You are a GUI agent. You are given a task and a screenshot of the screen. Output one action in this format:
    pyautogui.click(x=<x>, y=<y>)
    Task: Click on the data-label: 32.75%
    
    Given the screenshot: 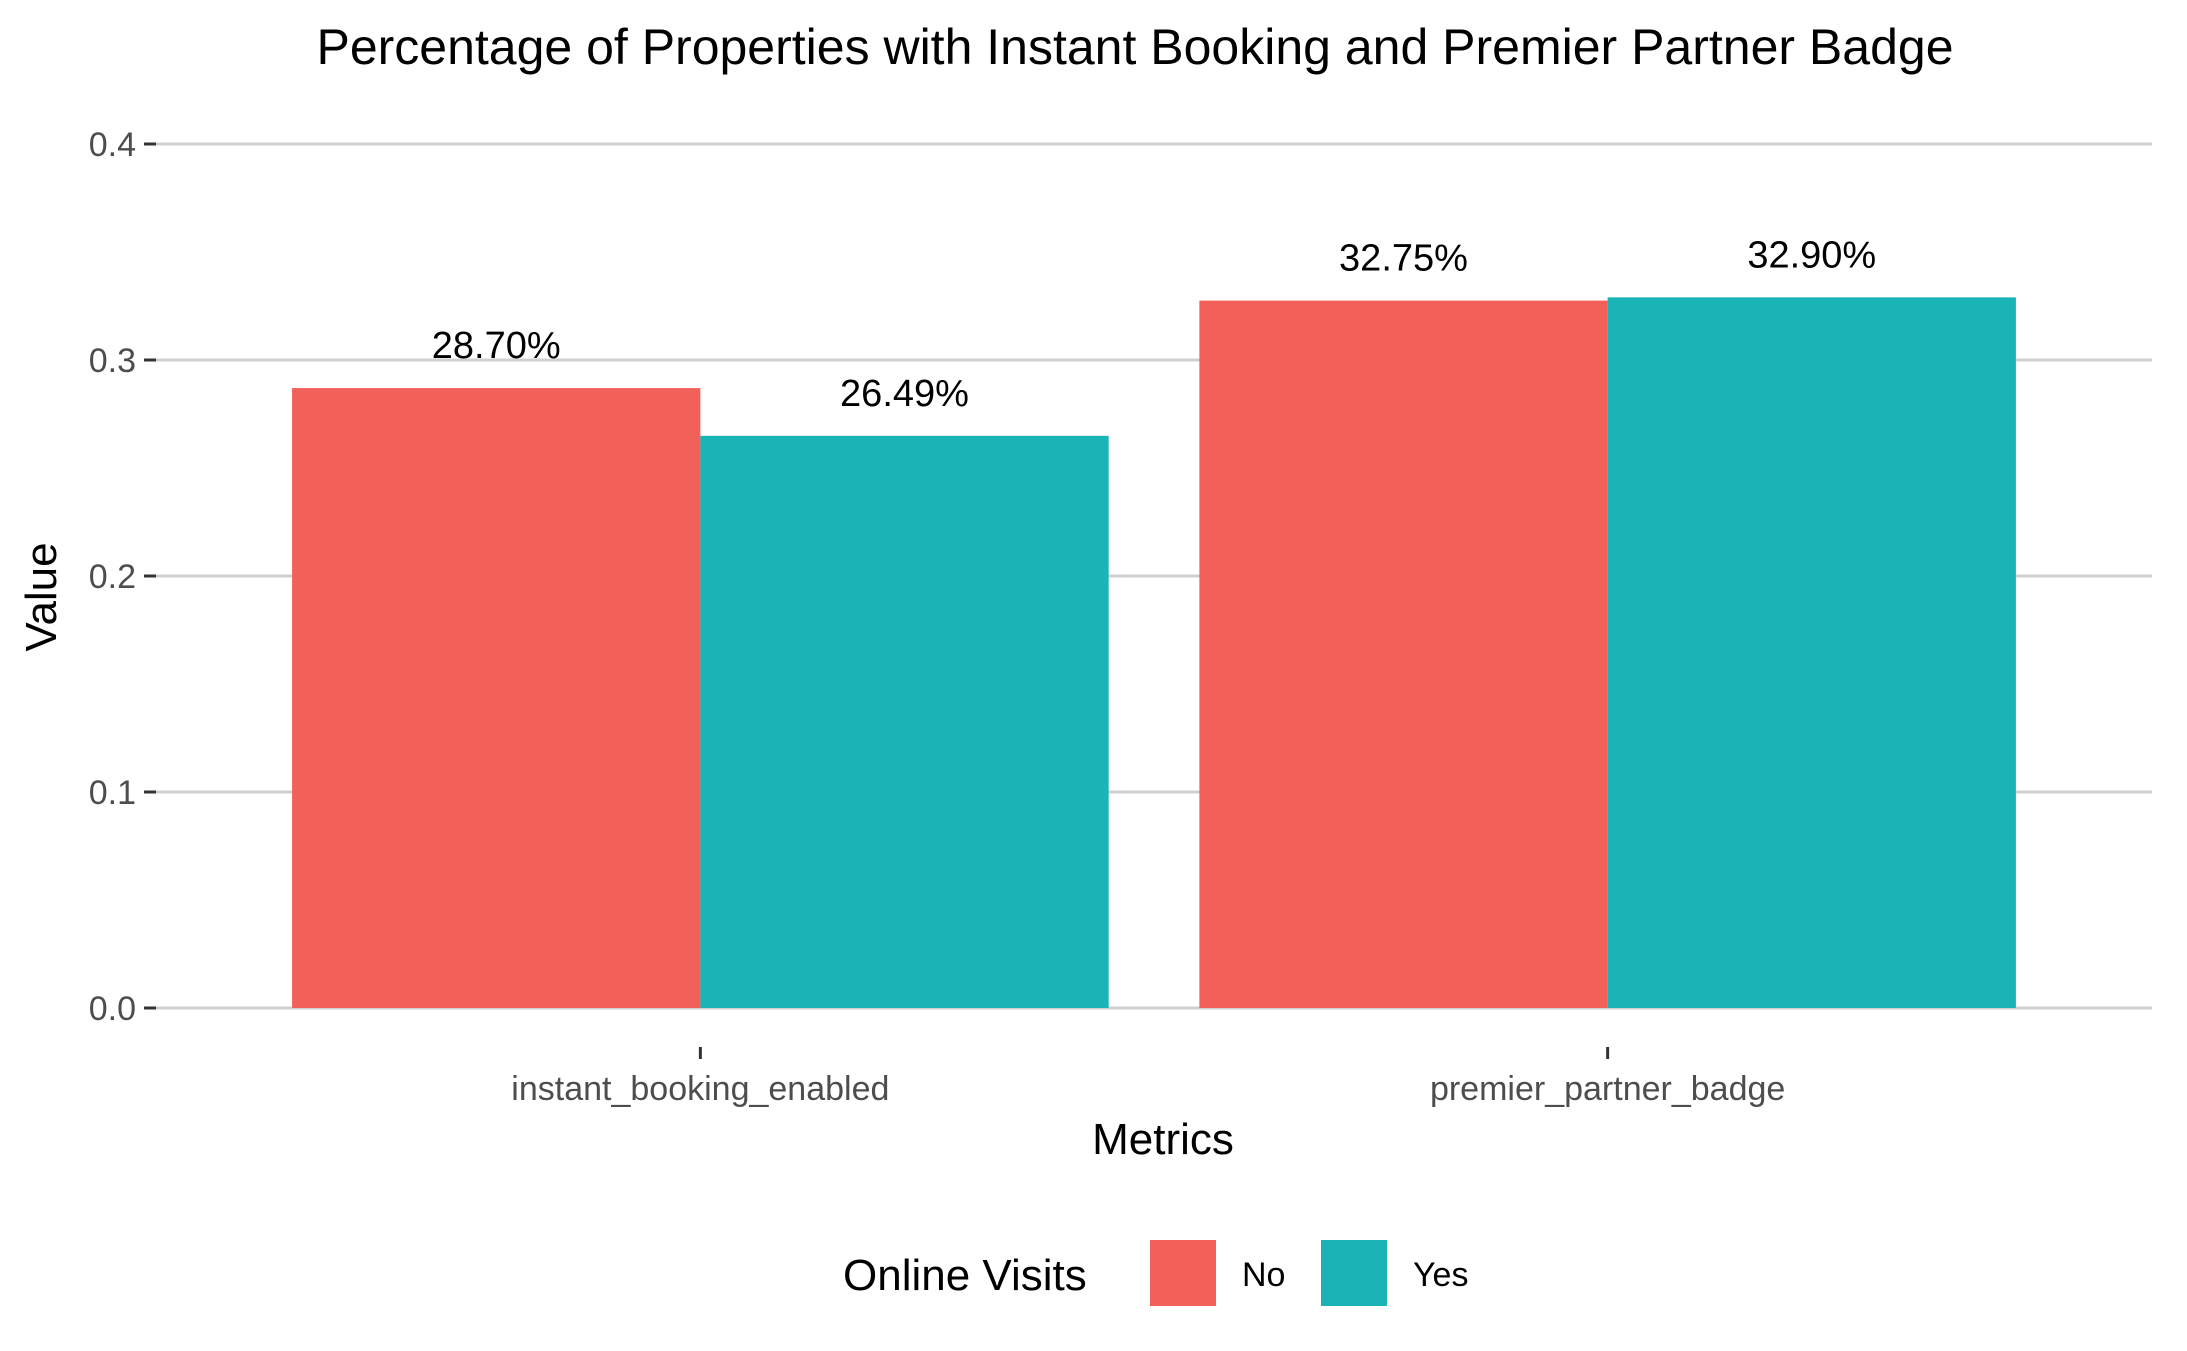 What is the action you would take?
    pyautogui.click(x=1403, y=259)
    